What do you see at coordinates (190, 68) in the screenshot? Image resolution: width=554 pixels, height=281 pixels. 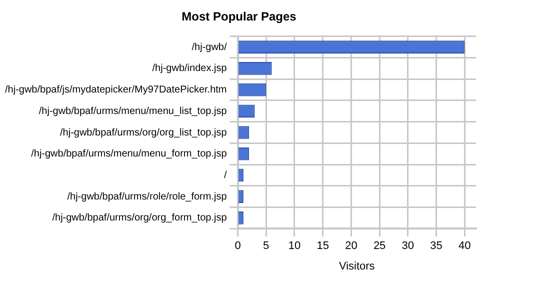 I see `y-tick-label: /hj-gwb/index.jsp` at bounding box center [190, 68].